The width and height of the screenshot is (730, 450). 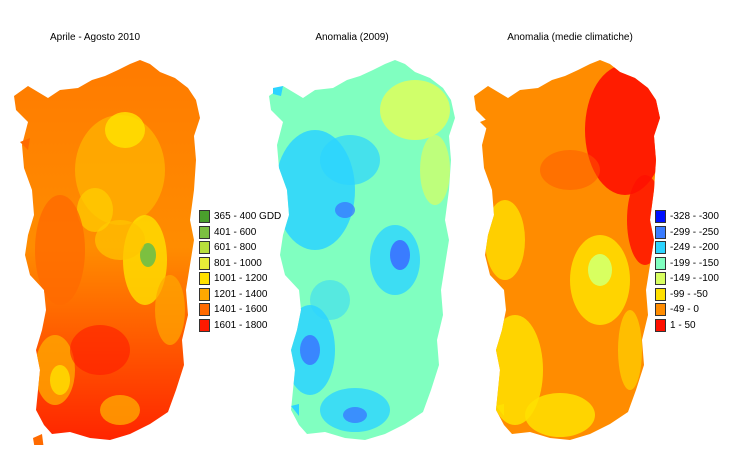 I want to click on legend-item: 601 - 800, so click(x=240, y=248).